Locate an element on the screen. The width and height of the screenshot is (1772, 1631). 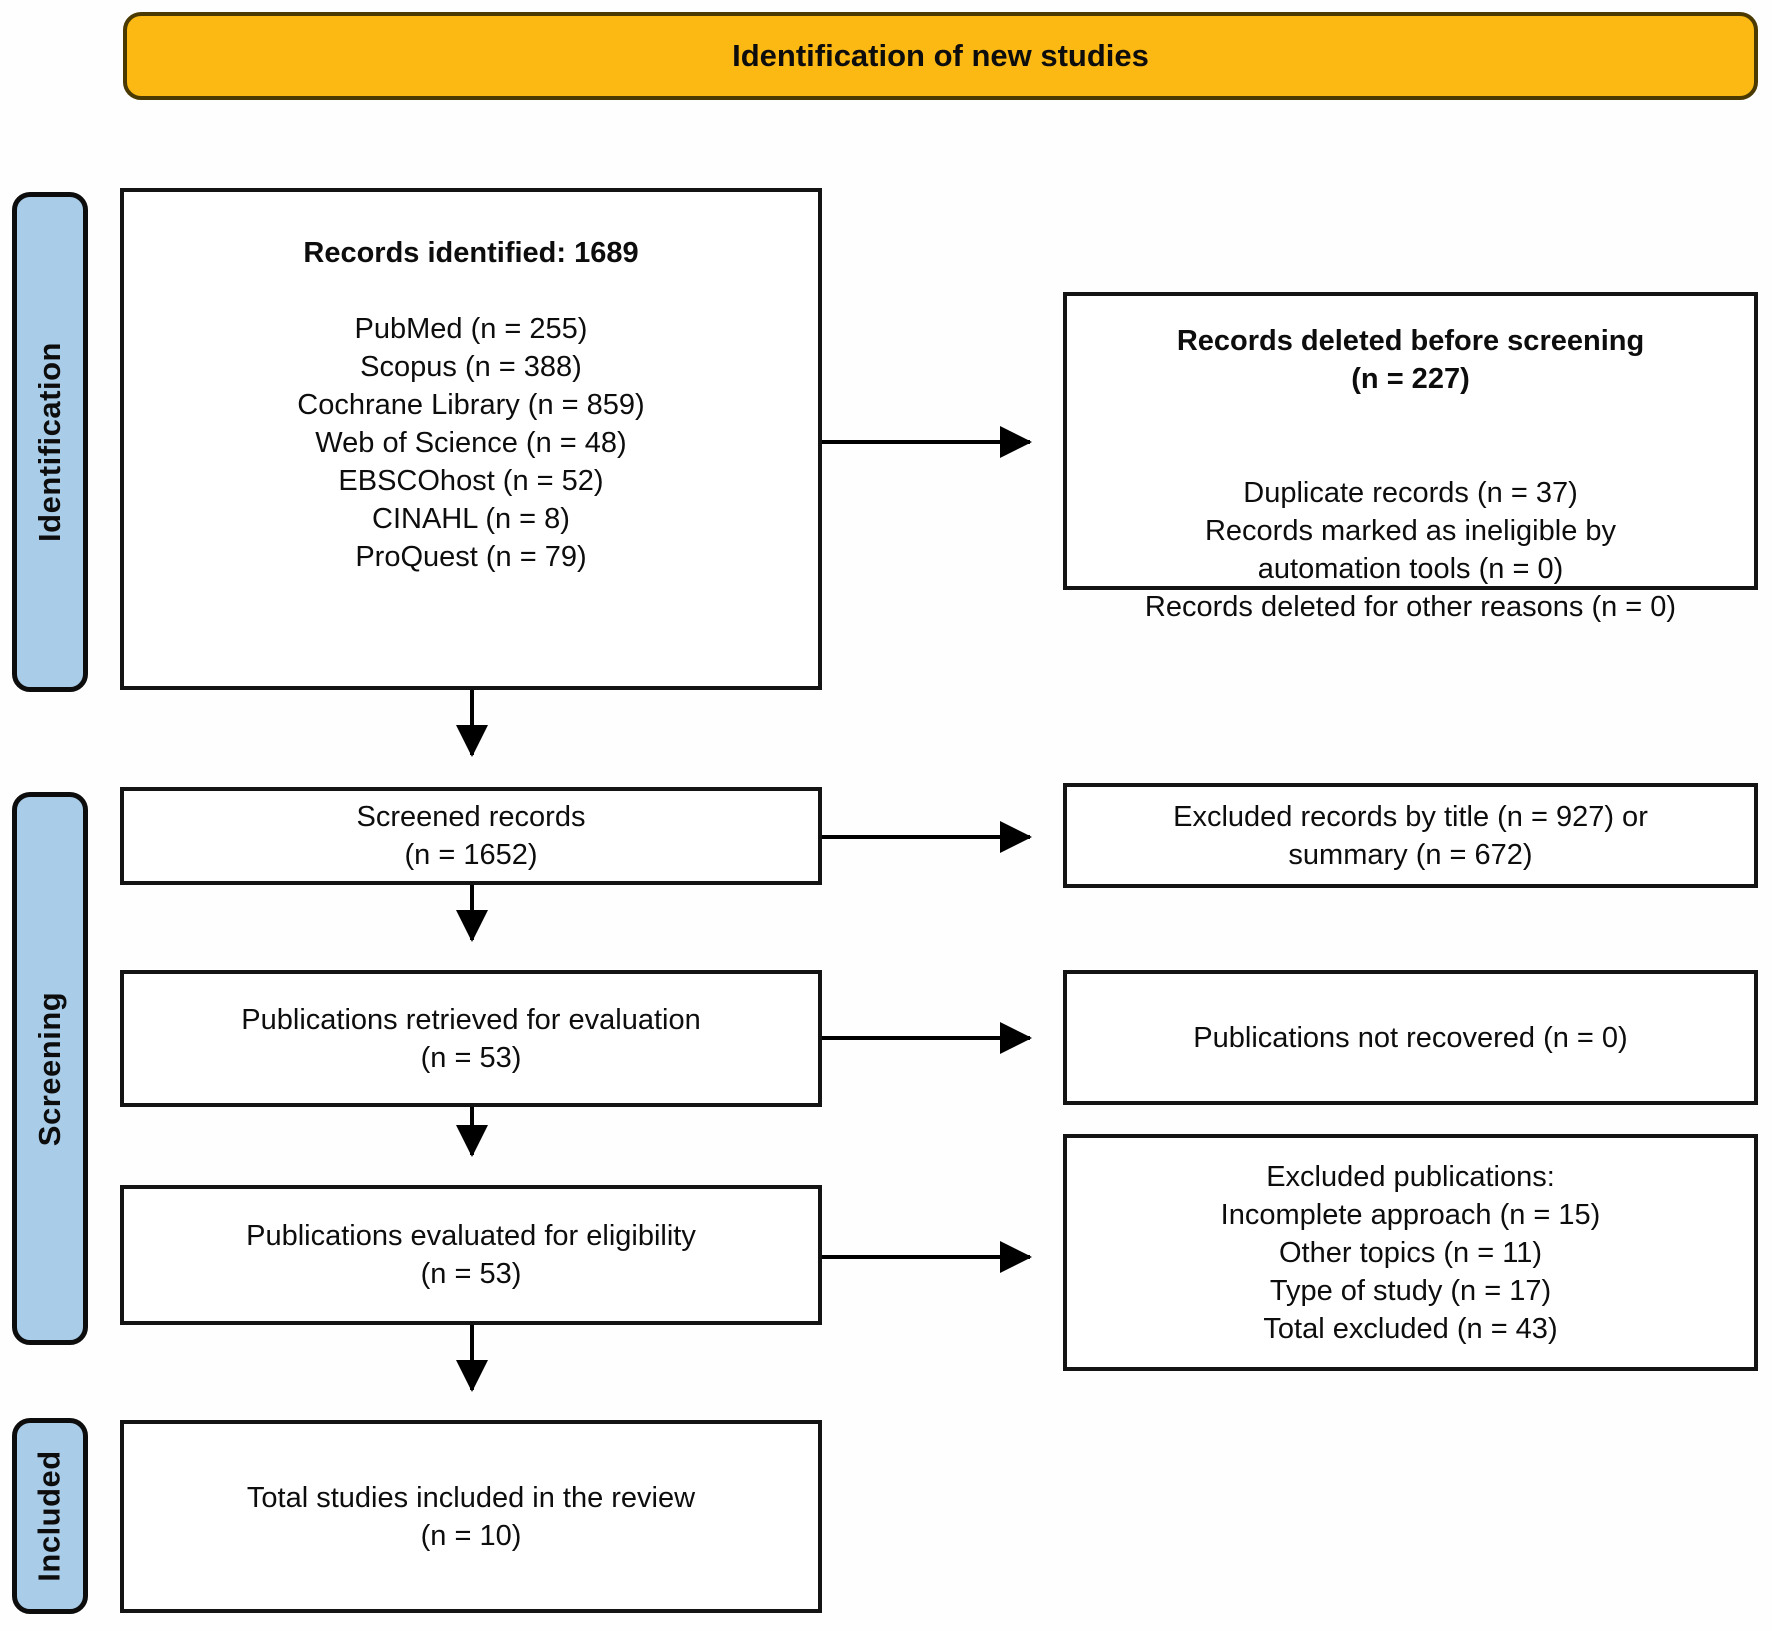
publications-not-recovered-text: Publications not recovered (n = 0) is located at coordinates (1410, 1037).